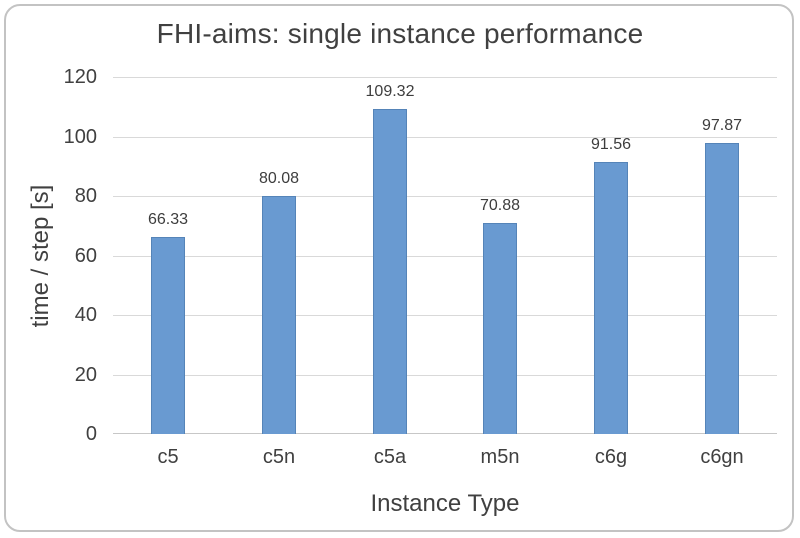 This screenshot has height=538, width=800. I want to click on y-tick-label: 120, so click(80, 77).